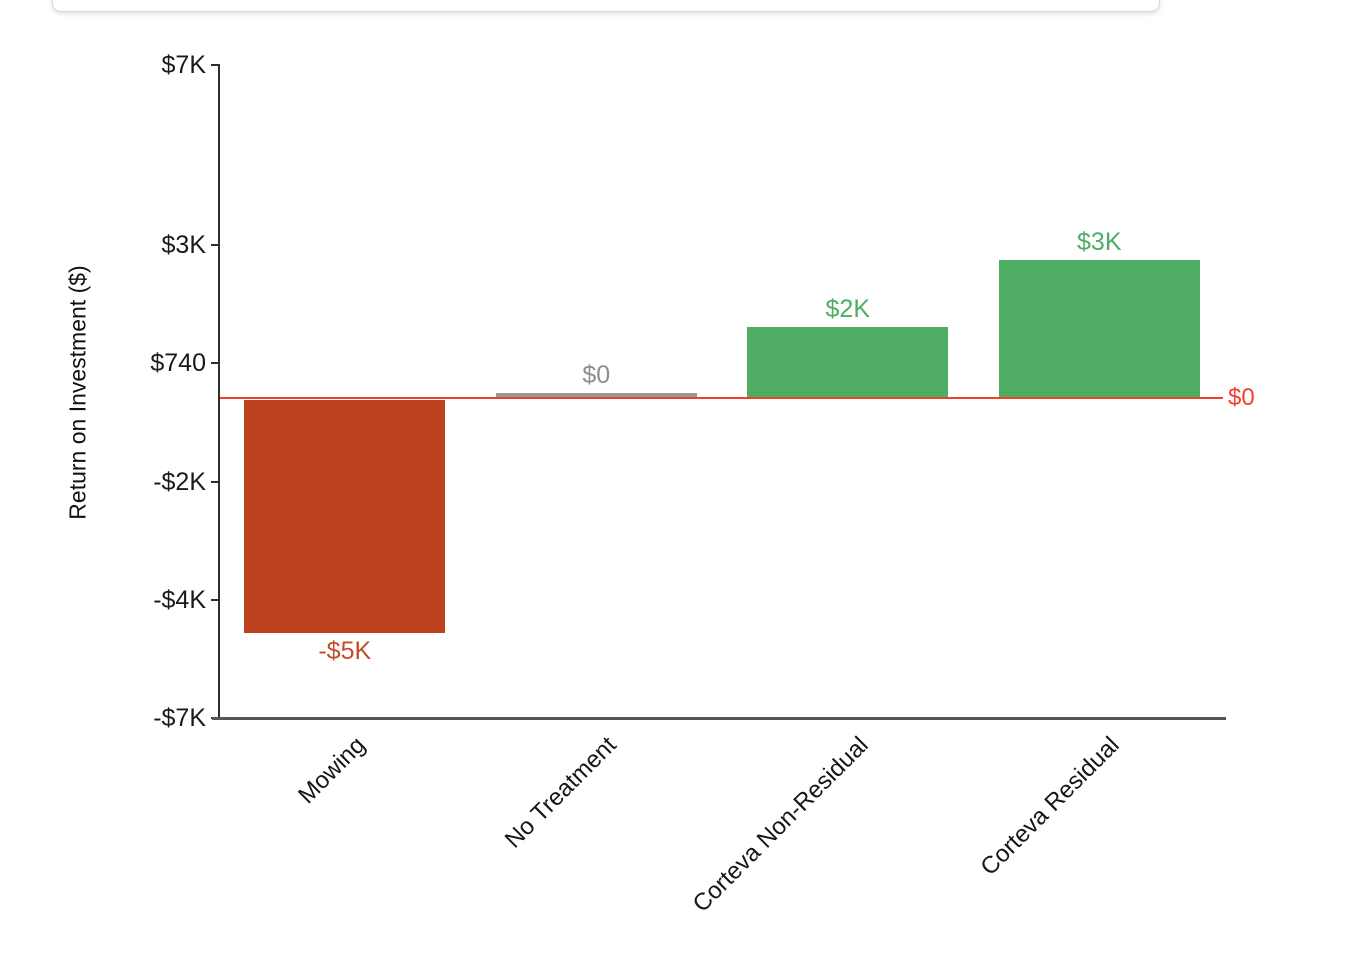 Image resolution: width=1358 pixels, height=962 pixels. Describe the element at coordinates (345, 651) in the screenshot. I see `bar-value-label-mowing: -$5K` at that location.